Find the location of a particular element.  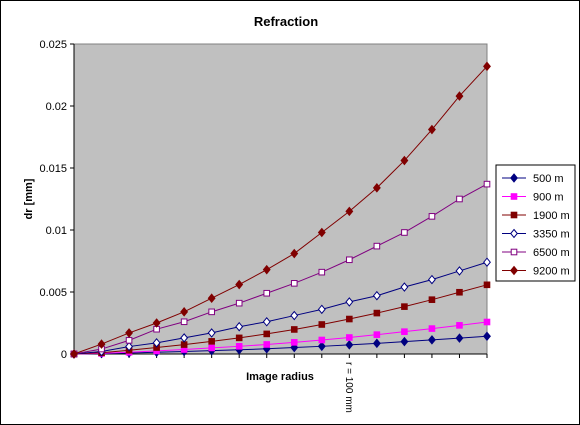

y-axis-title: dr [mm] is located at coordinates (29, 198).